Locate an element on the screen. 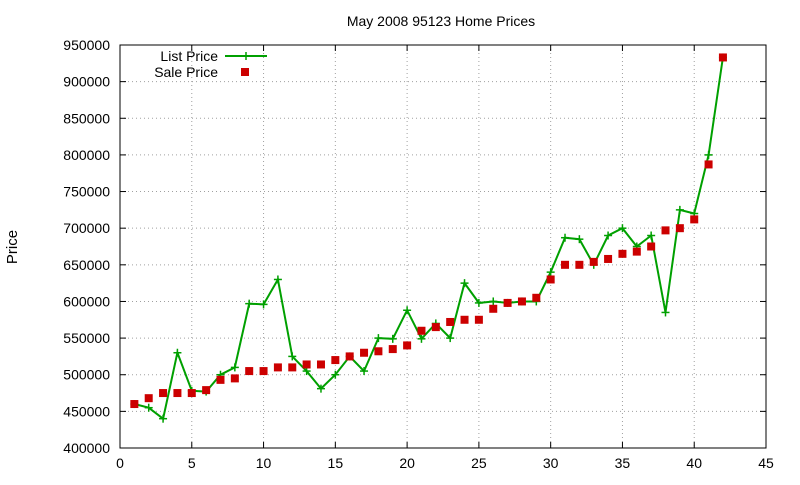 Image resolution: width=800 pixels, height=485 pixels. y-tick-label: 800000 is located at coordinates (86, 155).